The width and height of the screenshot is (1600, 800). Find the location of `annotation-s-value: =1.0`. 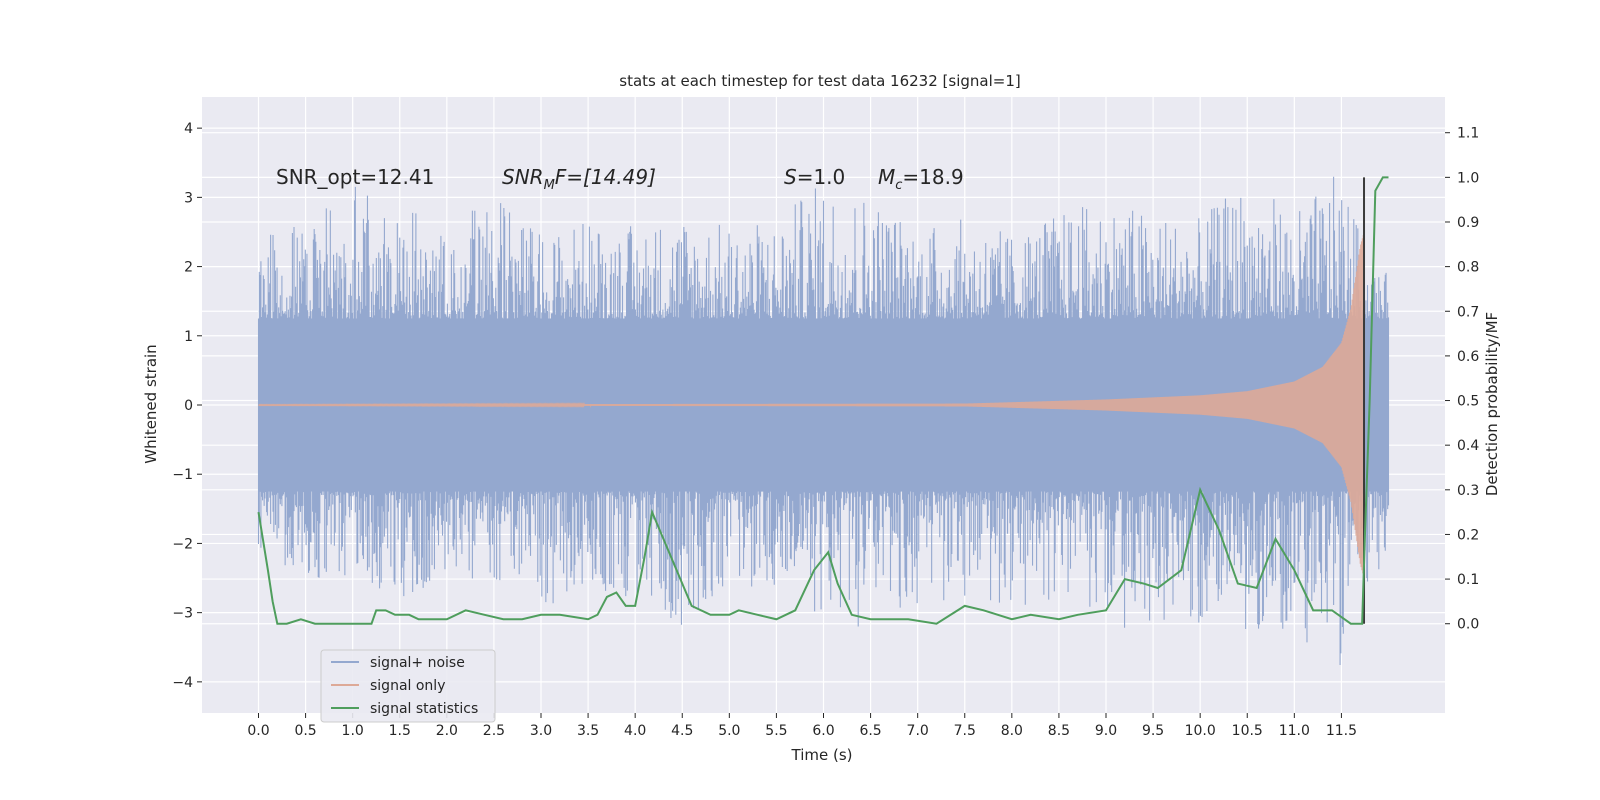

annotation-s-value: =1.0 is located at coordinates (821, 177).